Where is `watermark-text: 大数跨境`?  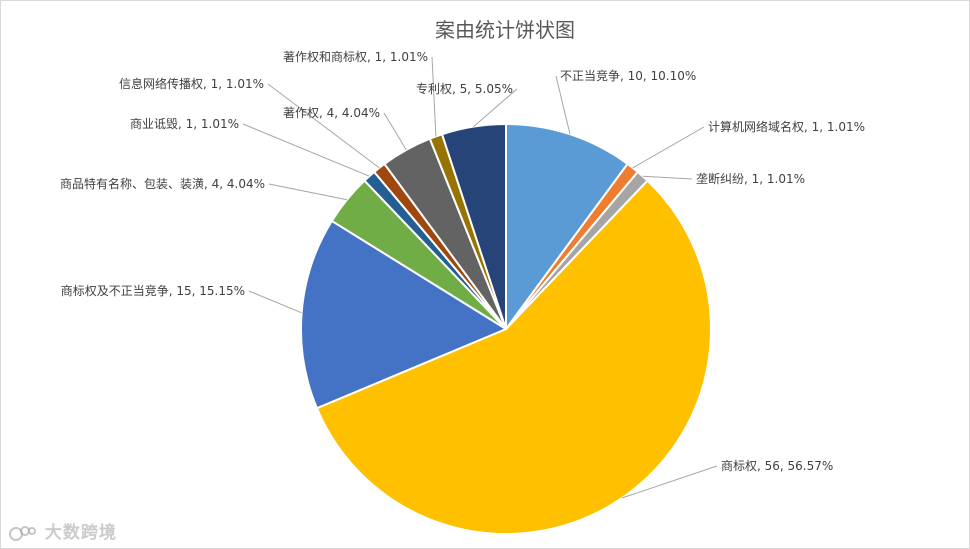 watermark-text: 大数跨境 is located at coordinates (80, 533).